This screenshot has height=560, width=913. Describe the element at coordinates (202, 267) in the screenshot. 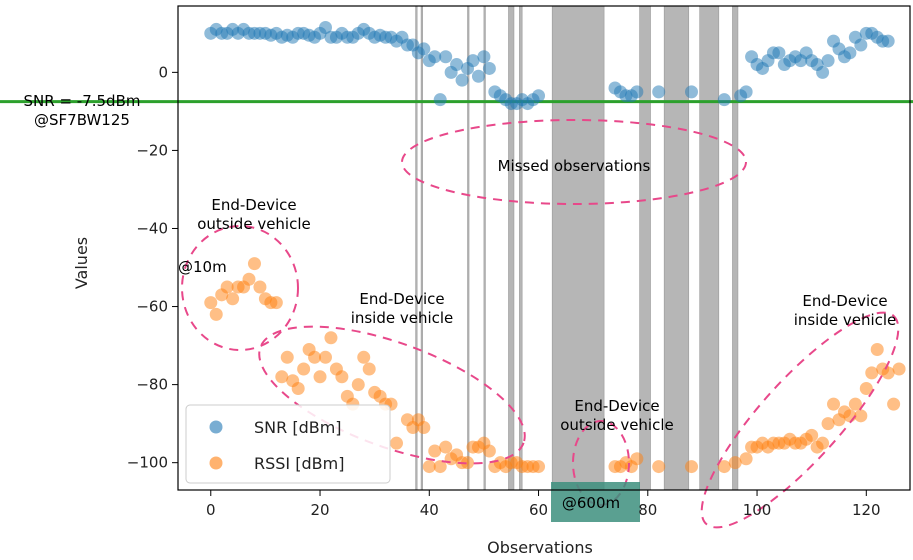

I see `annotation-text: @10m` at that location.